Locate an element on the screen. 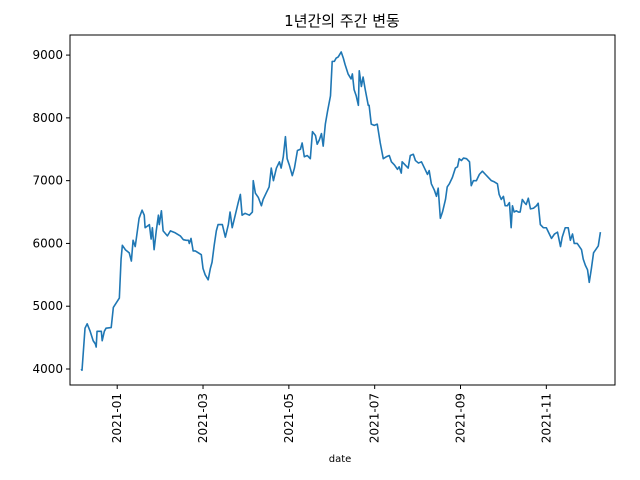 This screenshot has height=480, width=640. chart-title: 1년간의 주간 변동 is located at coordinates (342, 21).